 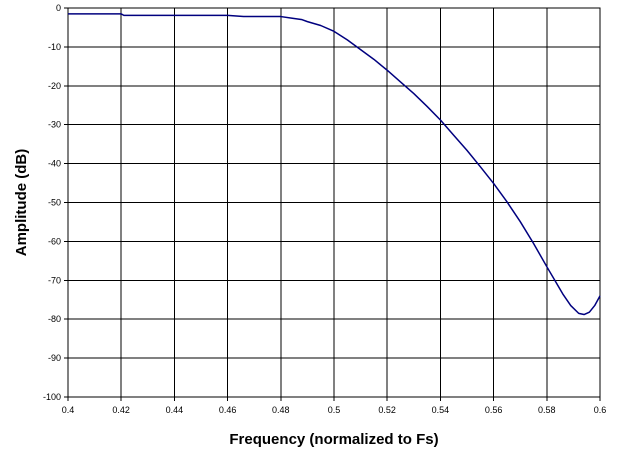 I want to click on y-tick-label: -10, so click(x=54, y=47).